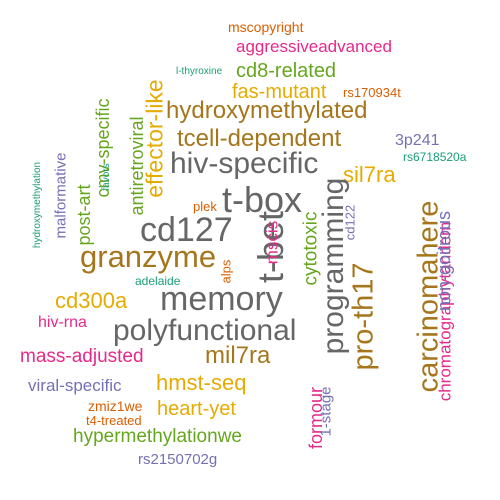  Describe the element at coordinates (244, 163) in the screenshot. I see `word-hiv-specific: hiv-specific` at that location.